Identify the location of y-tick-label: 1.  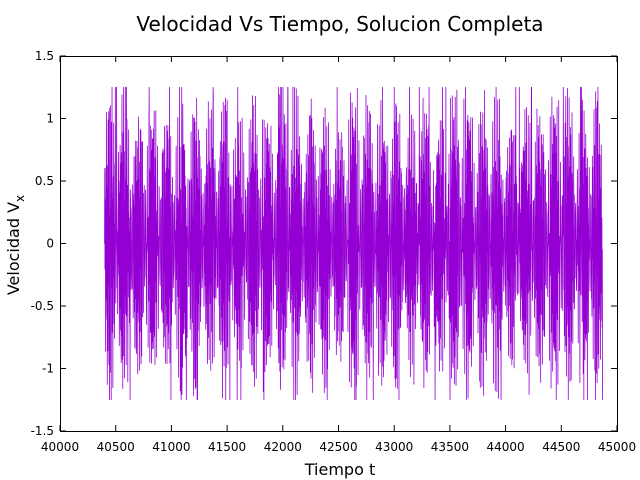
(50, 119).